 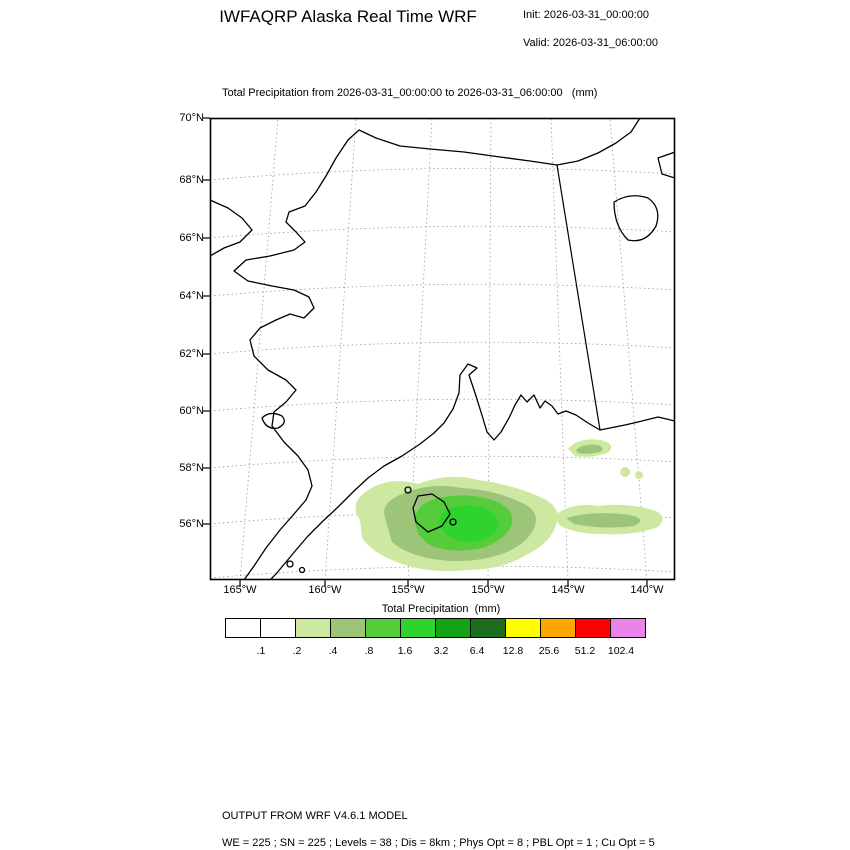 What do you see at coordinates (509, 505) in the screenshot?
I see `precipitation-fill-layer` at bounding box center [509, 505].